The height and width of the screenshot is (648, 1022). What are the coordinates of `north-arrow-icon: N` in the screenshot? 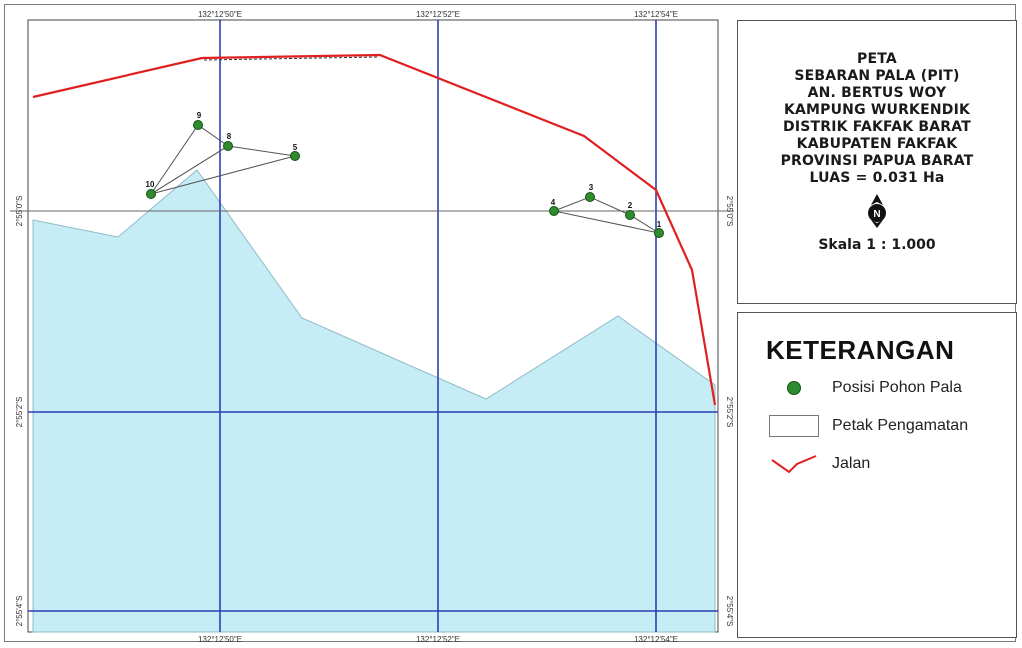 It's located at (877, 211).